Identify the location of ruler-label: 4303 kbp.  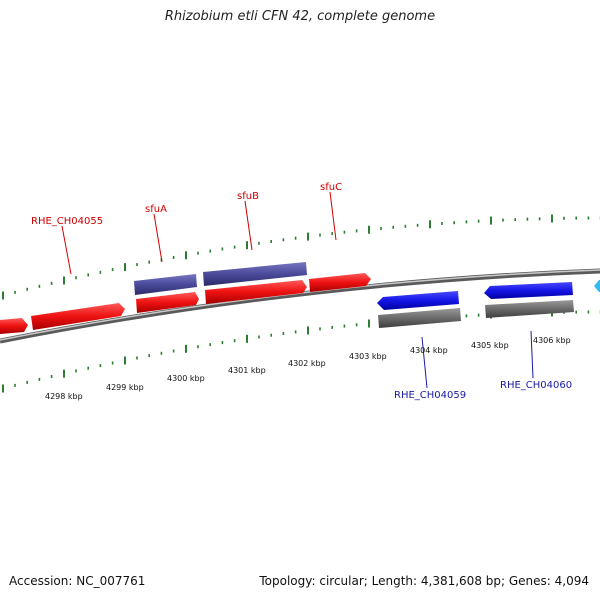
(368, 356).